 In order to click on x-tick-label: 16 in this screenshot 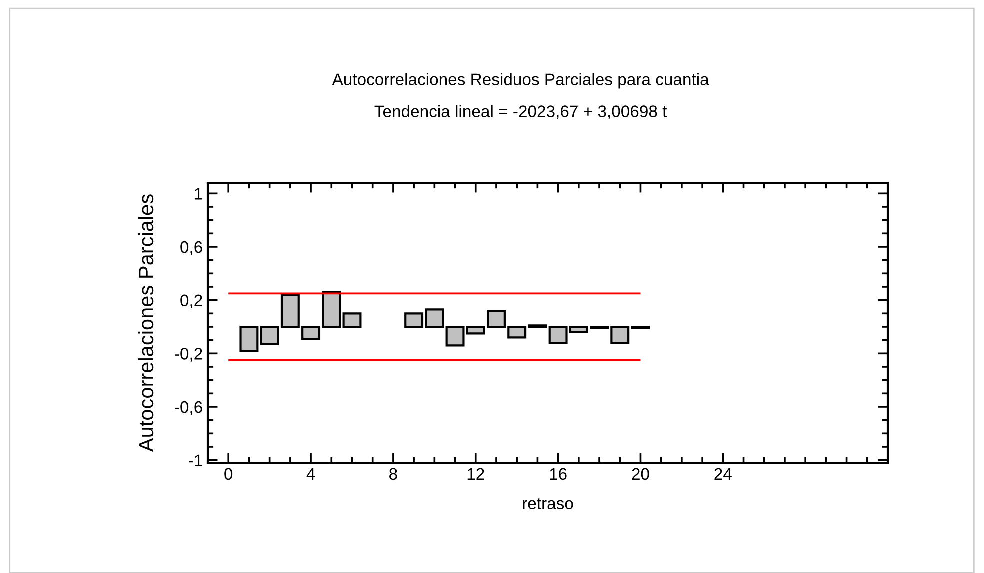, I will do `click(558, 474)`.